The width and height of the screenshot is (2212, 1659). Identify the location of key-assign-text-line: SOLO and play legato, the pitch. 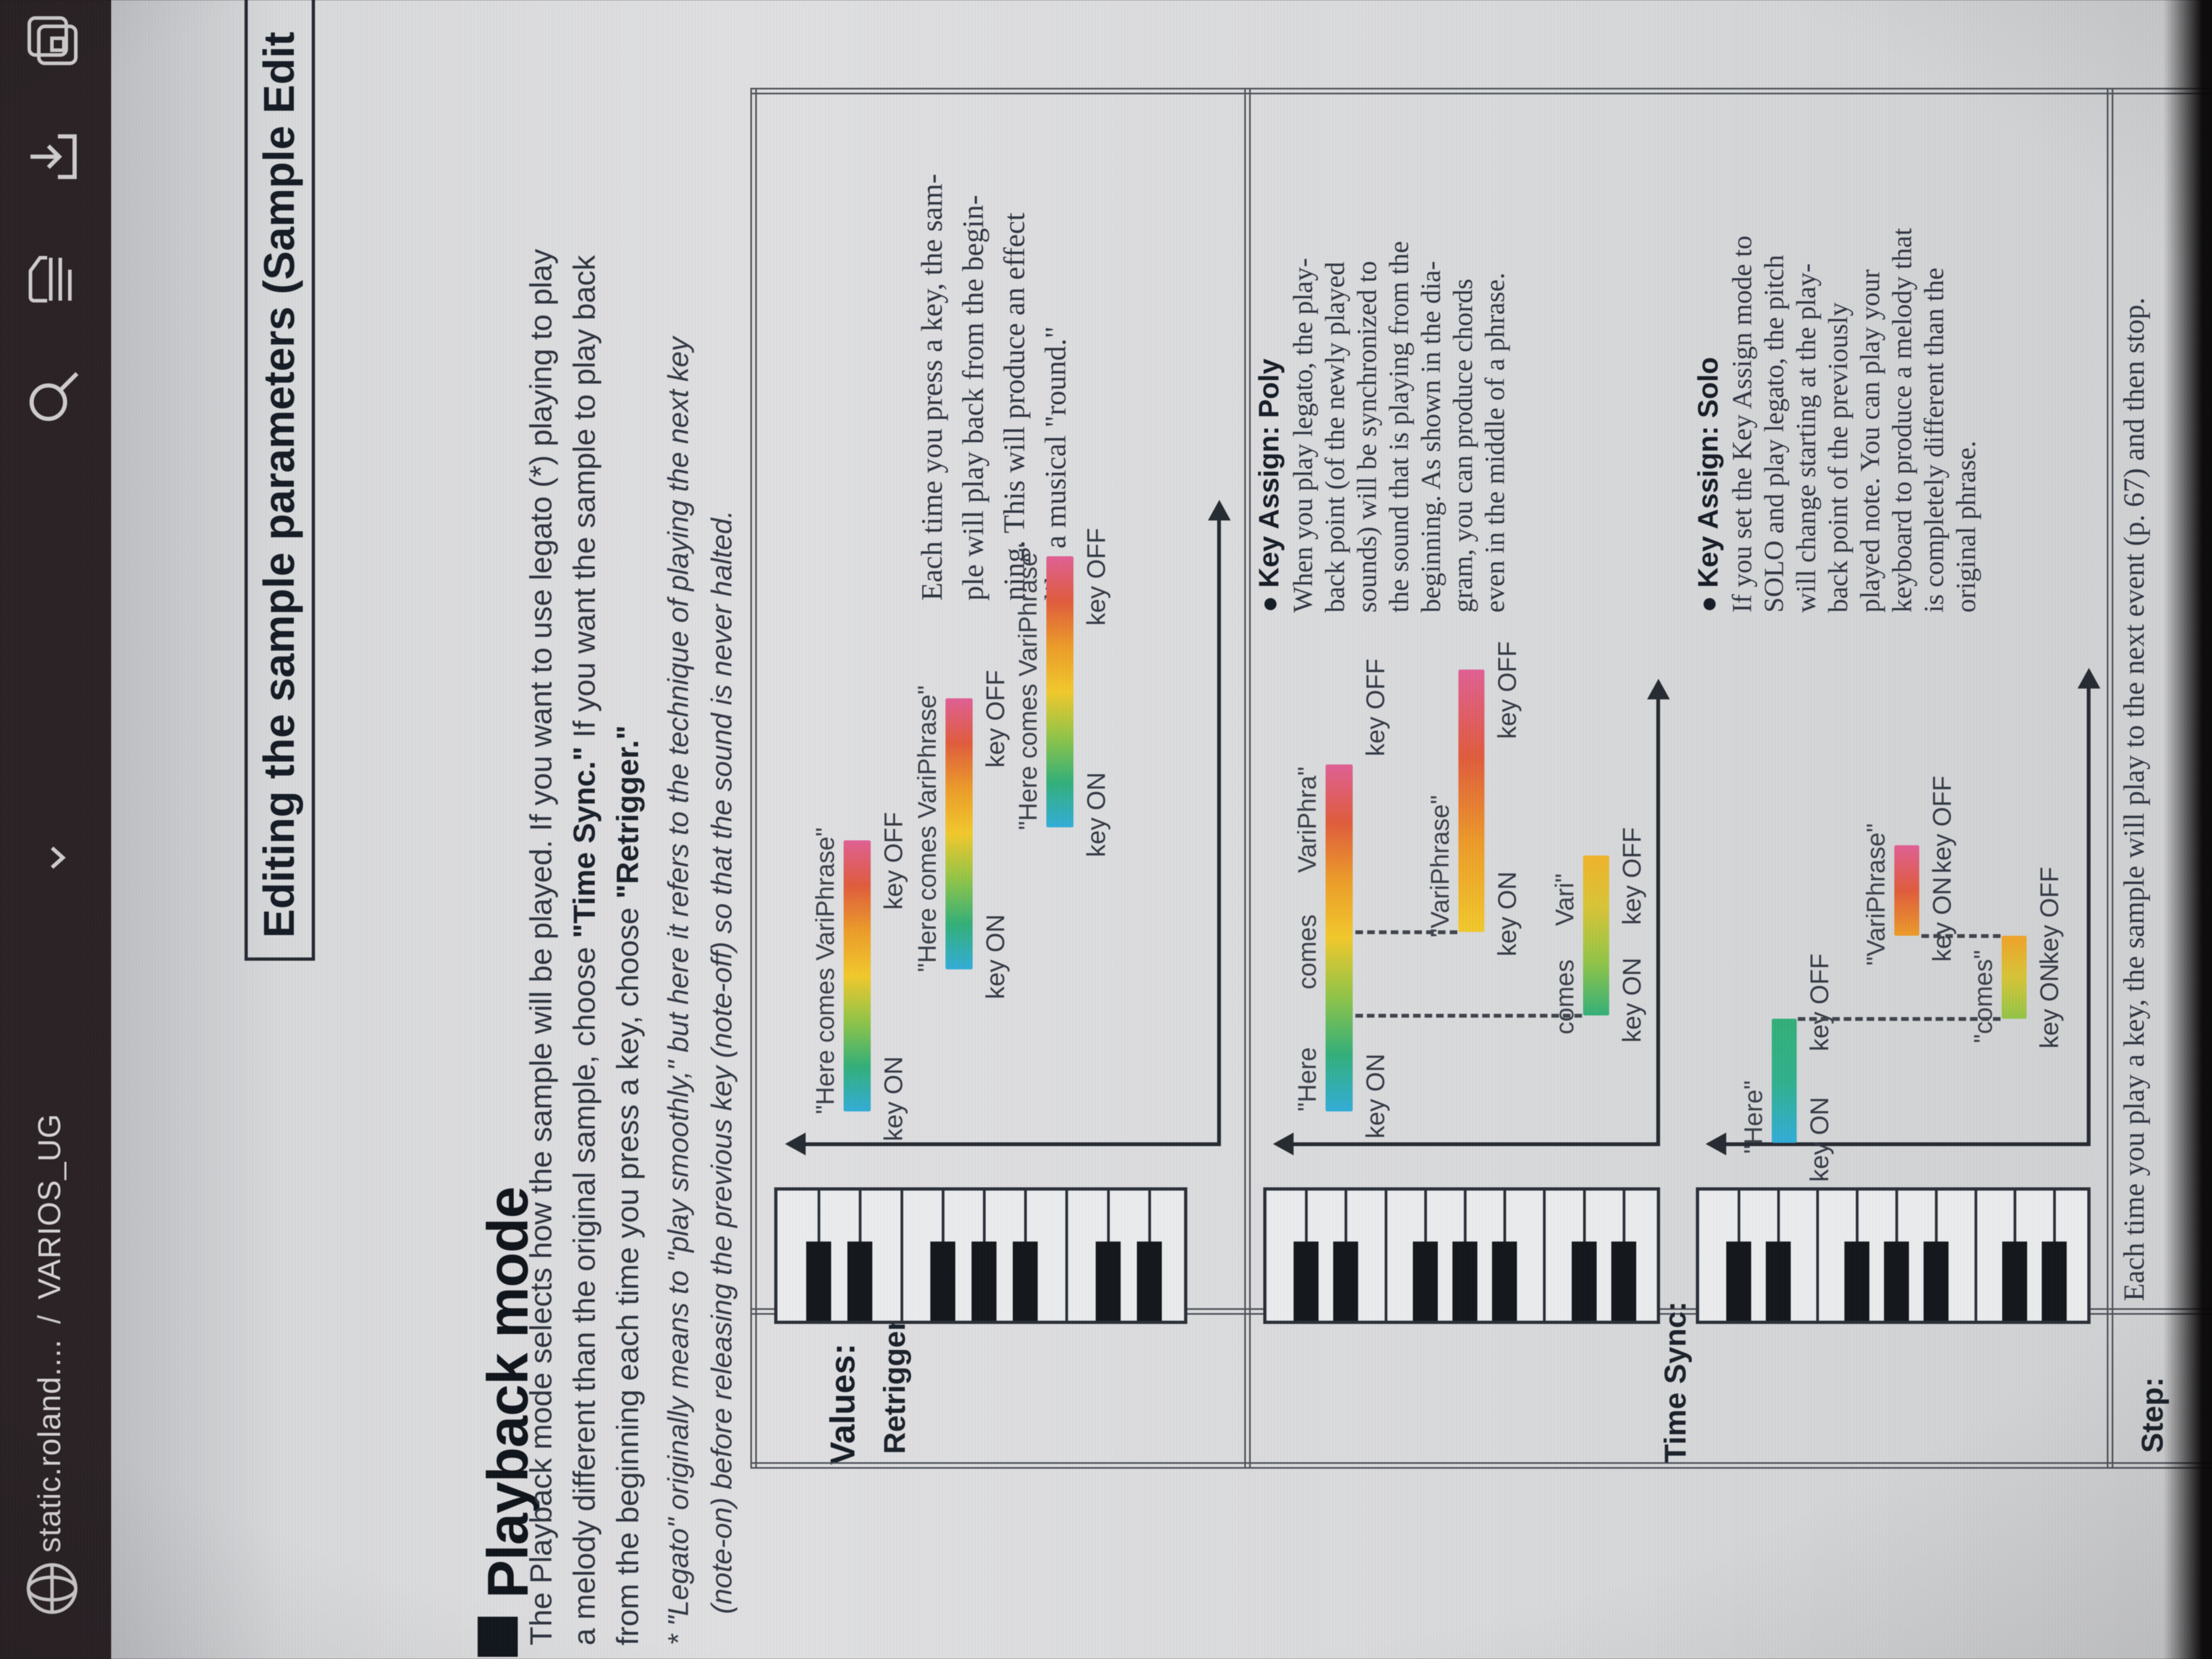
(1774, 433).